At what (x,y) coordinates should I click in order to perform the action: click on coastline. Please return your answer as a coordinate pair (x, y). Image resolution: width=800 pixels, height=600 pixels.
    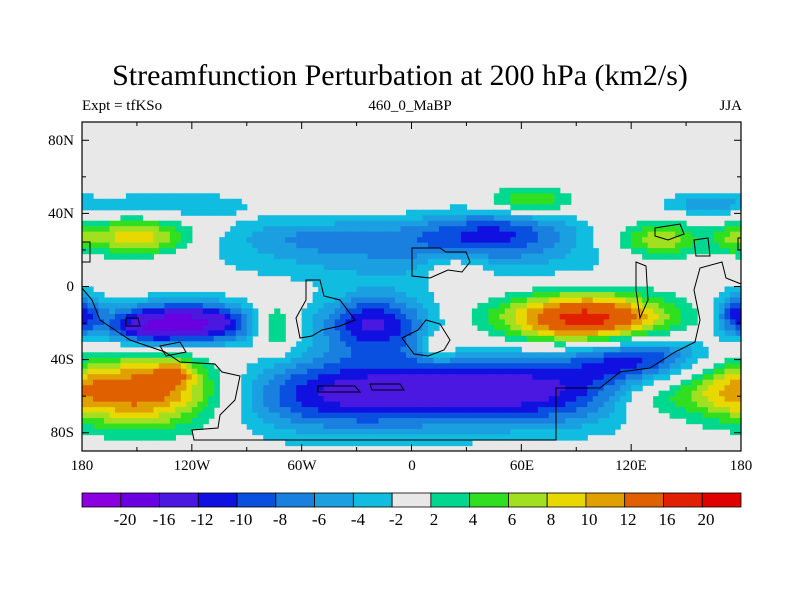
    Looking at the image, I should click on (133, 322).